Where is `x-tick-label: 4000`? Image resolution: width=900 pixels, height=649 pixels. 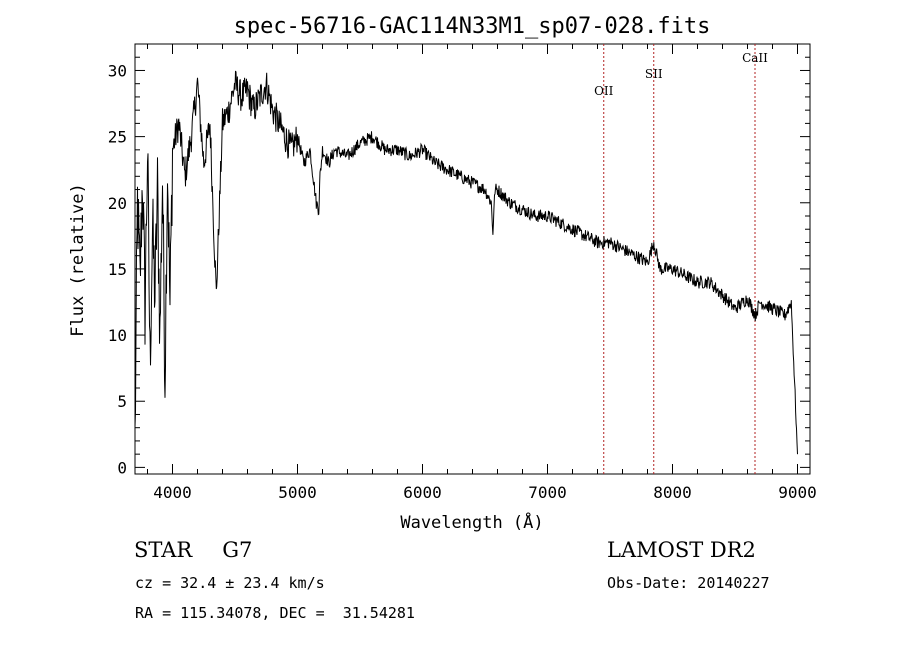
x-tick-label: 4000 is located at coordinates (172, 492).